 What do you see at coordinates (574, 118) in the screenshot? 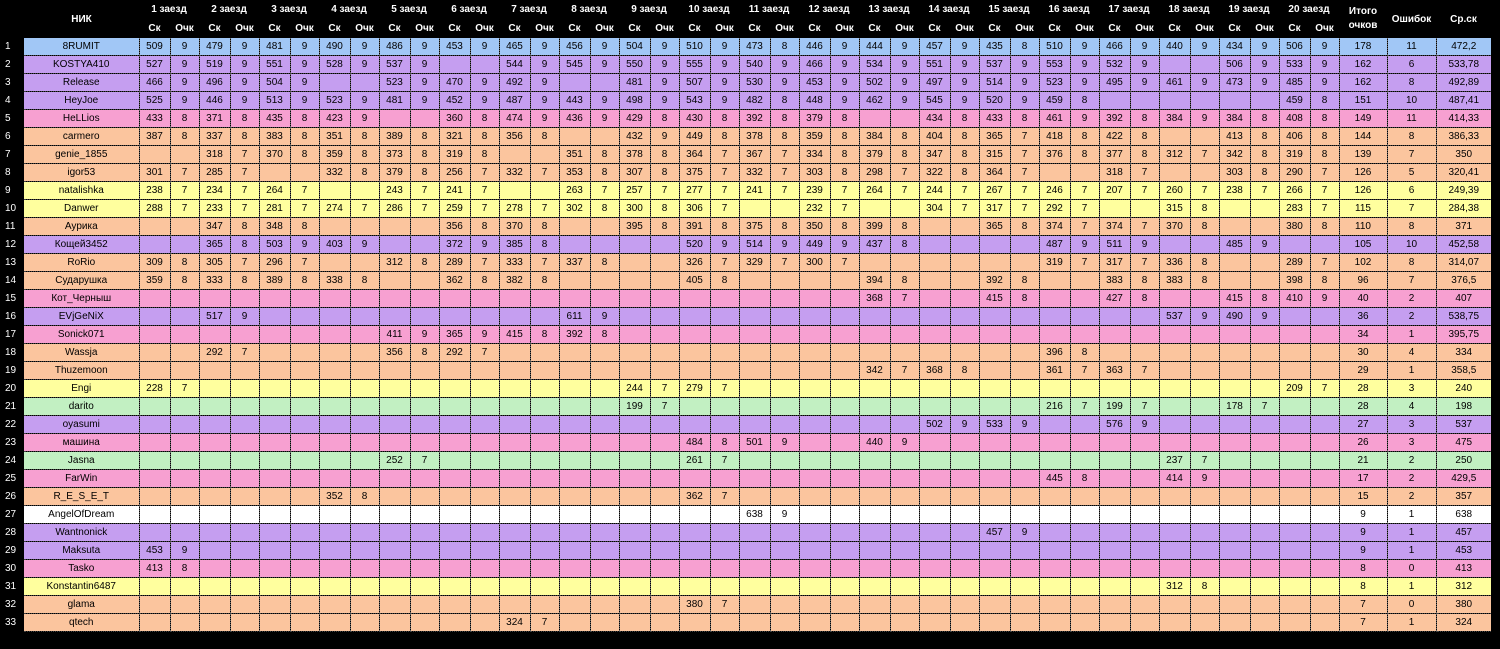
I see `speed-cell: 436` at bounding box center [574, 118].